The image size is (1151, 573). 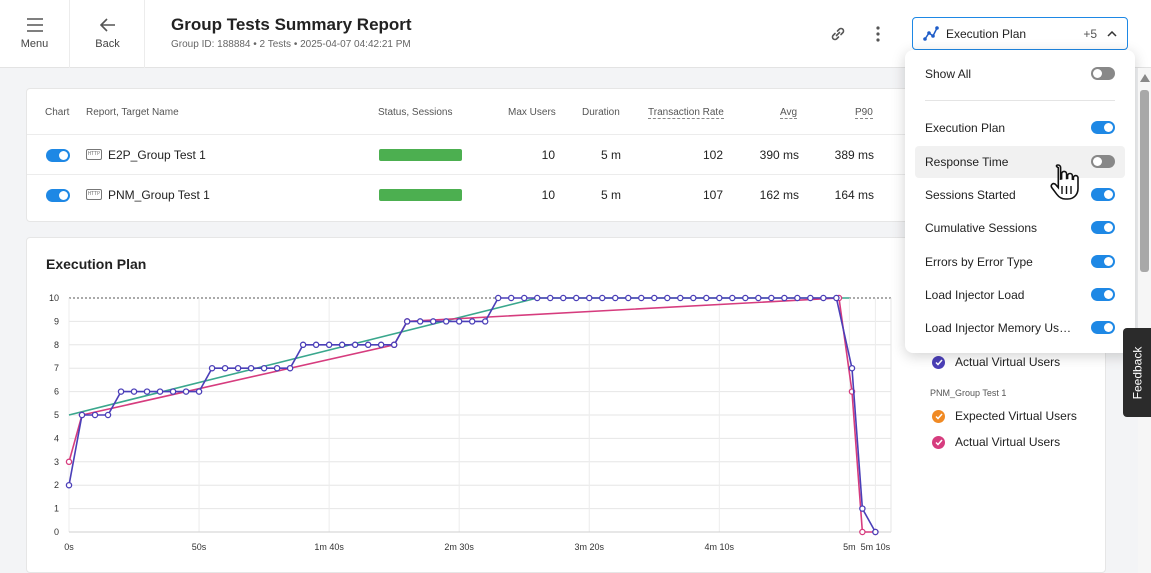 What do you see at coordinates (720, 547) in the screenshot?
I see `x-tick-label: 4m 10s` at bounding box center [720, 547].